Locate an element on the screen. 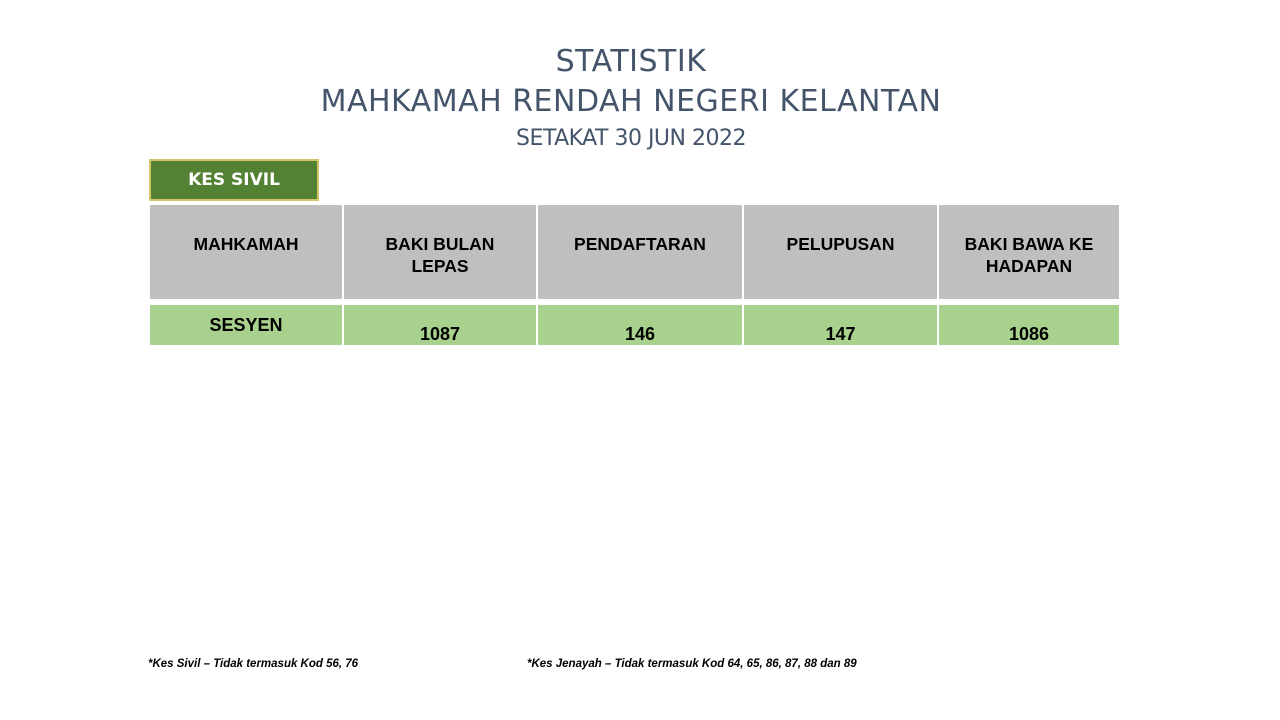 The image size is (1280, 720). title-line-statistik: STATISTIK is located at coordinates (631, 61).